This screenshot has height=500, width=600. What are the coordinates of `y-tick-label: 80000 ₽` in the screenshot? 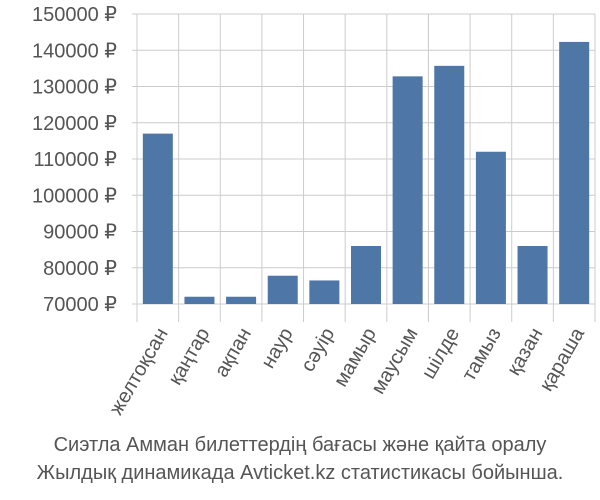 It's located at (80, 269).